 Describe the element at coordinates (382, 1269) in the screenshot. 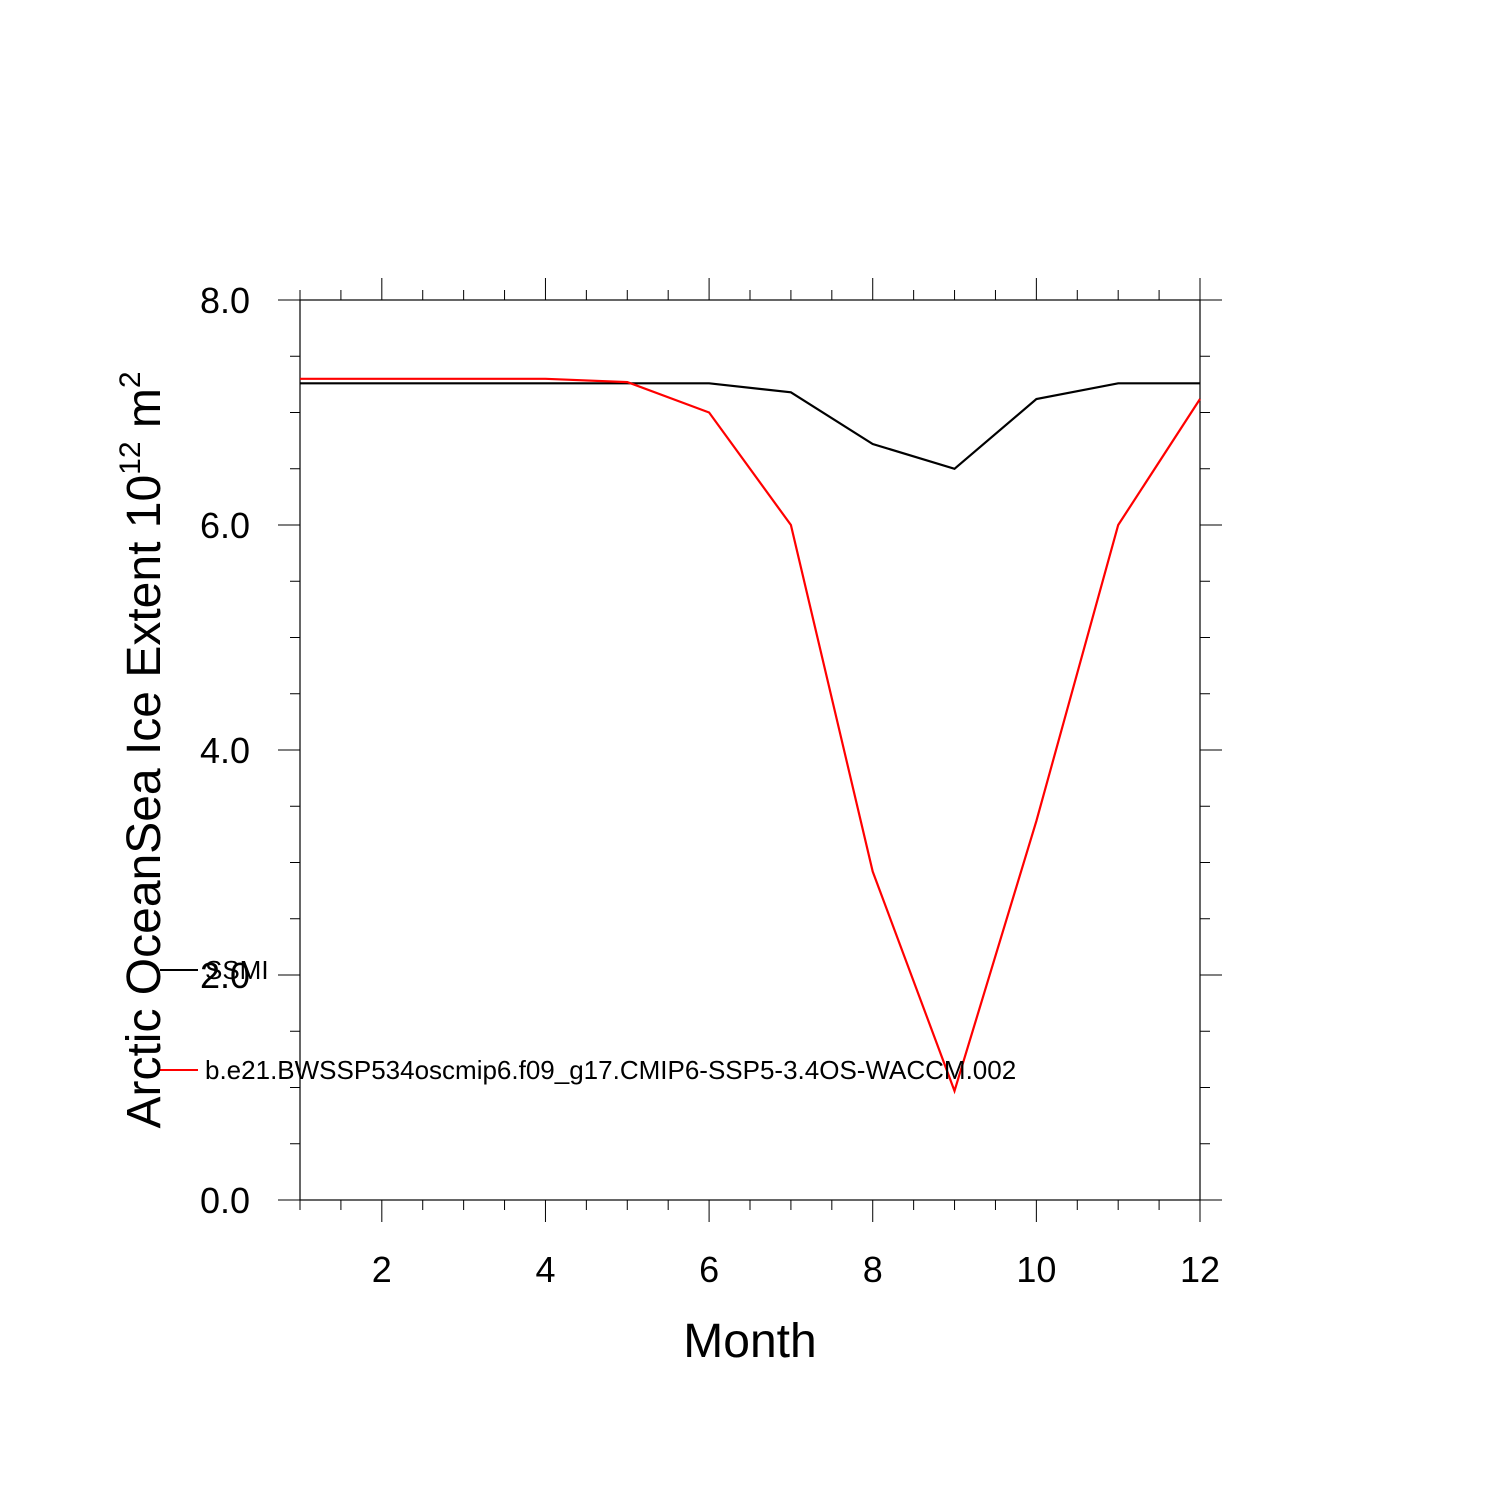

I see `x-tick-label: 2` at that location.